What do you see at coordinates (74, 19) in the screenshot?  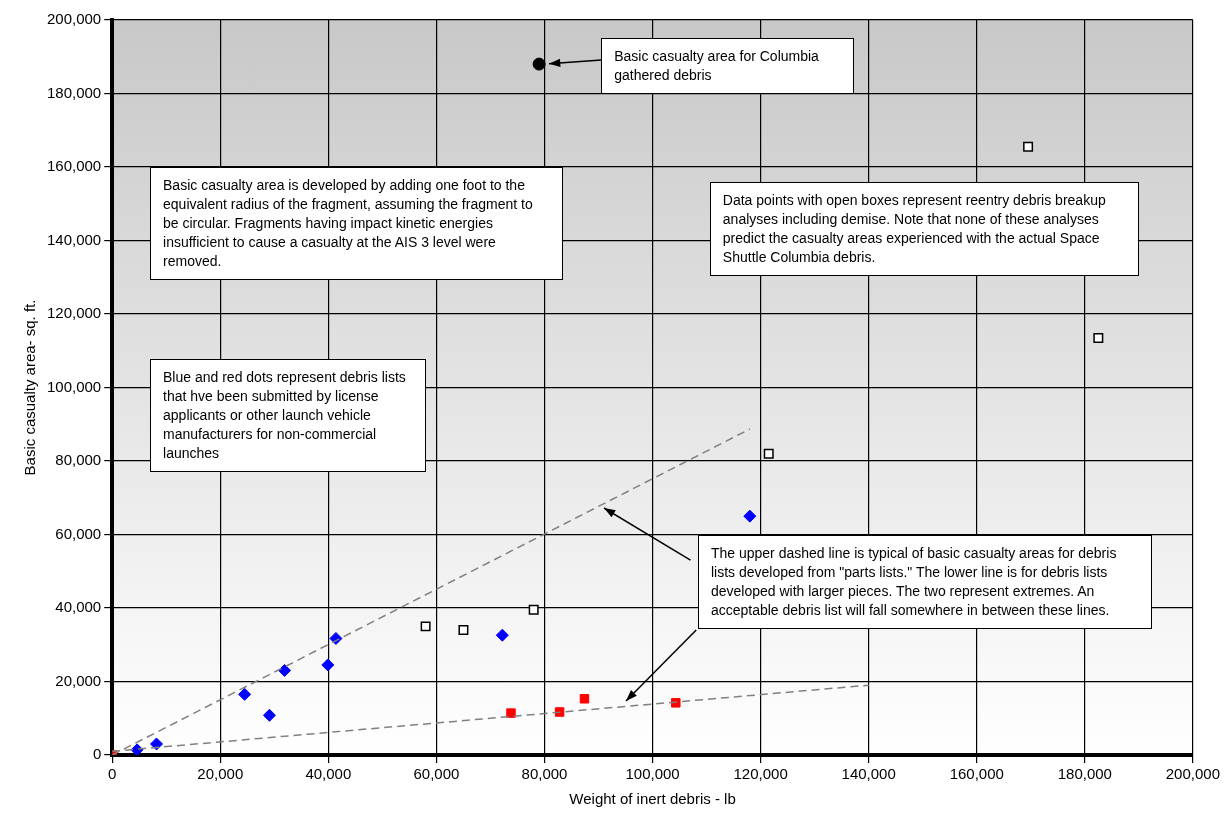 I see `y-tick-label: 200,000` at bounding box center [74, 19].